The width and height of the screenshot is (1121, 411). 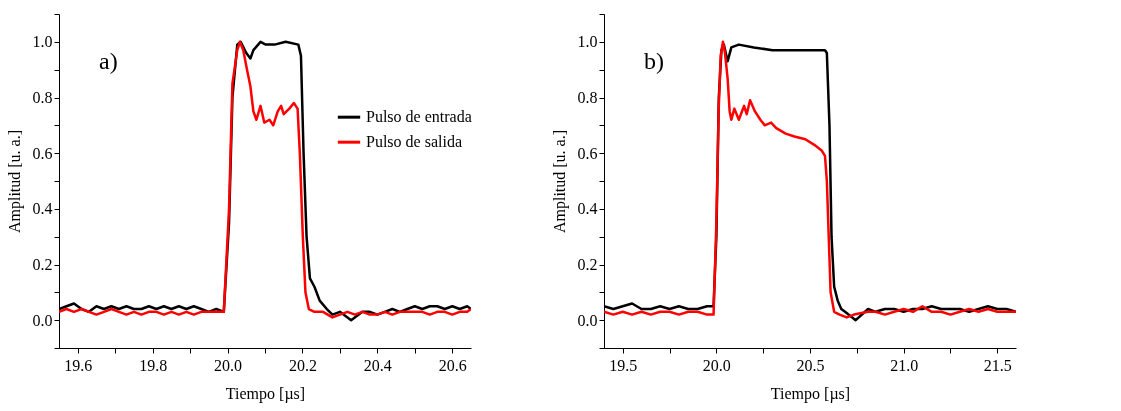 What do you see at coordinates (153, 365) in the screenshot?
I see `x-tick-label: 19.8` at bounding box center [153, 365].